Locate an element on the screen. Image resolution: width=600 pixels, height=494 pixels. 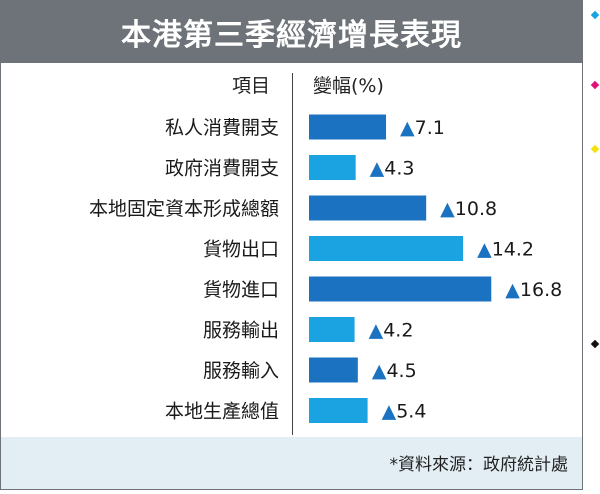
value-label: ▲7.1 is located at coordinates (422, 128).